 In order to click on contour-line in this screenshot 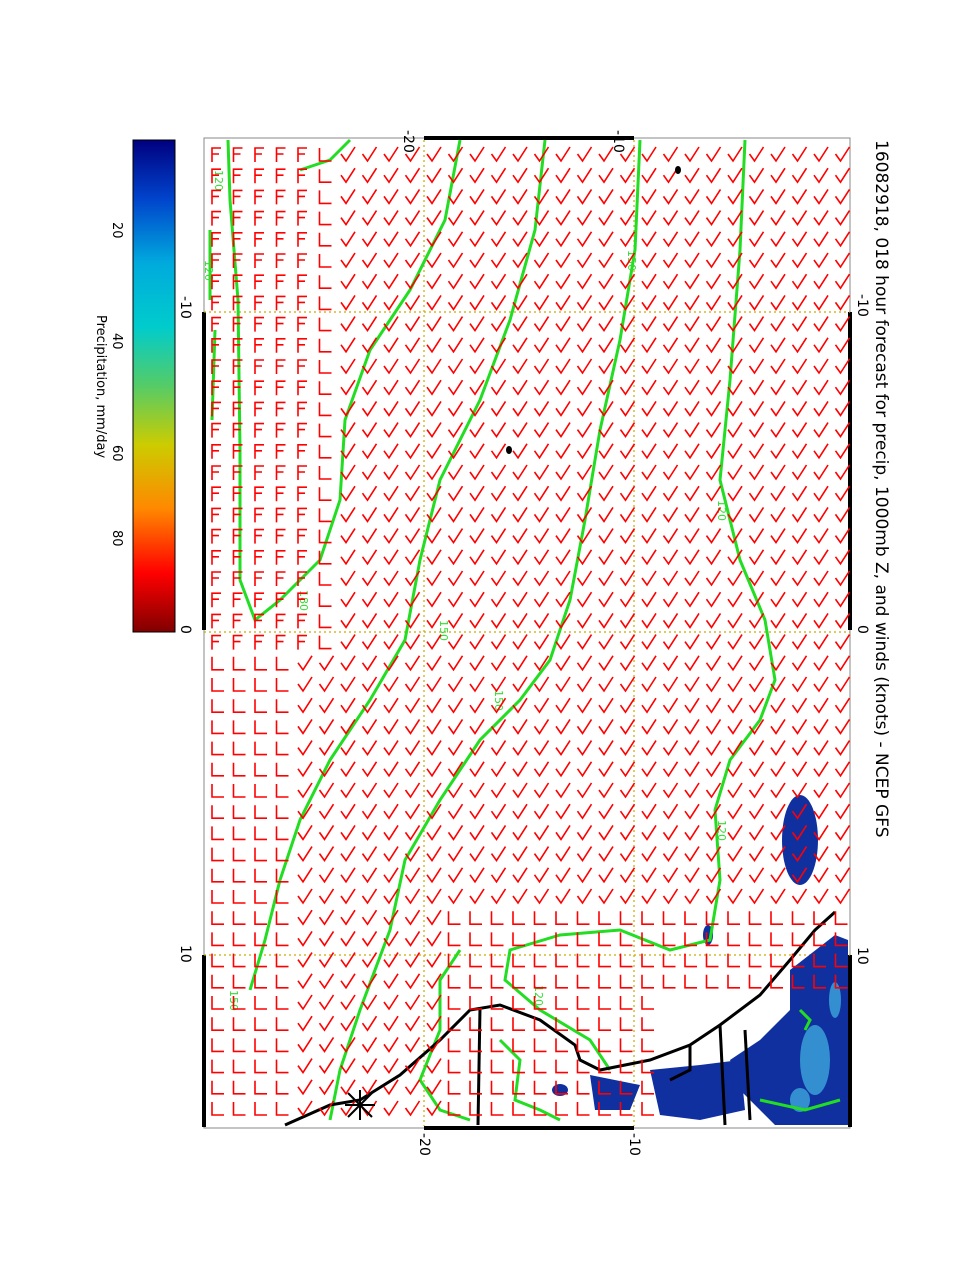, I will do `click(529, 1080)`.